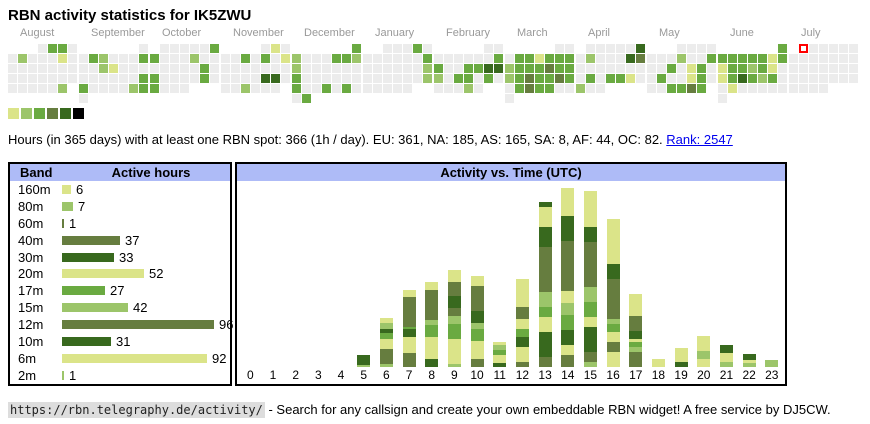 The height and width of the screenshot is (424, 870). Describe the element at coordinates (364, 375) in the screenshot. I see `hour-label: 5` at that location.